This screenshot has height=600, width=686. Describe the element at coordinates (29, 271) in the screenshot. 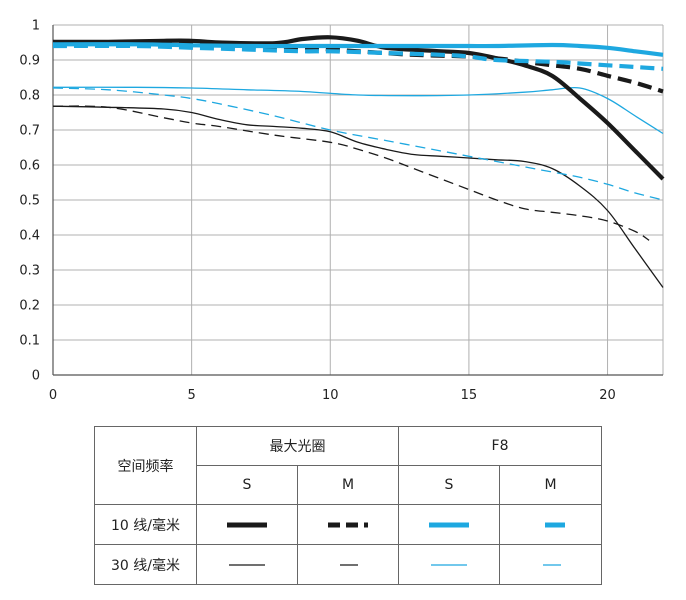

I see `y-tick-label: 0.3` at that location.